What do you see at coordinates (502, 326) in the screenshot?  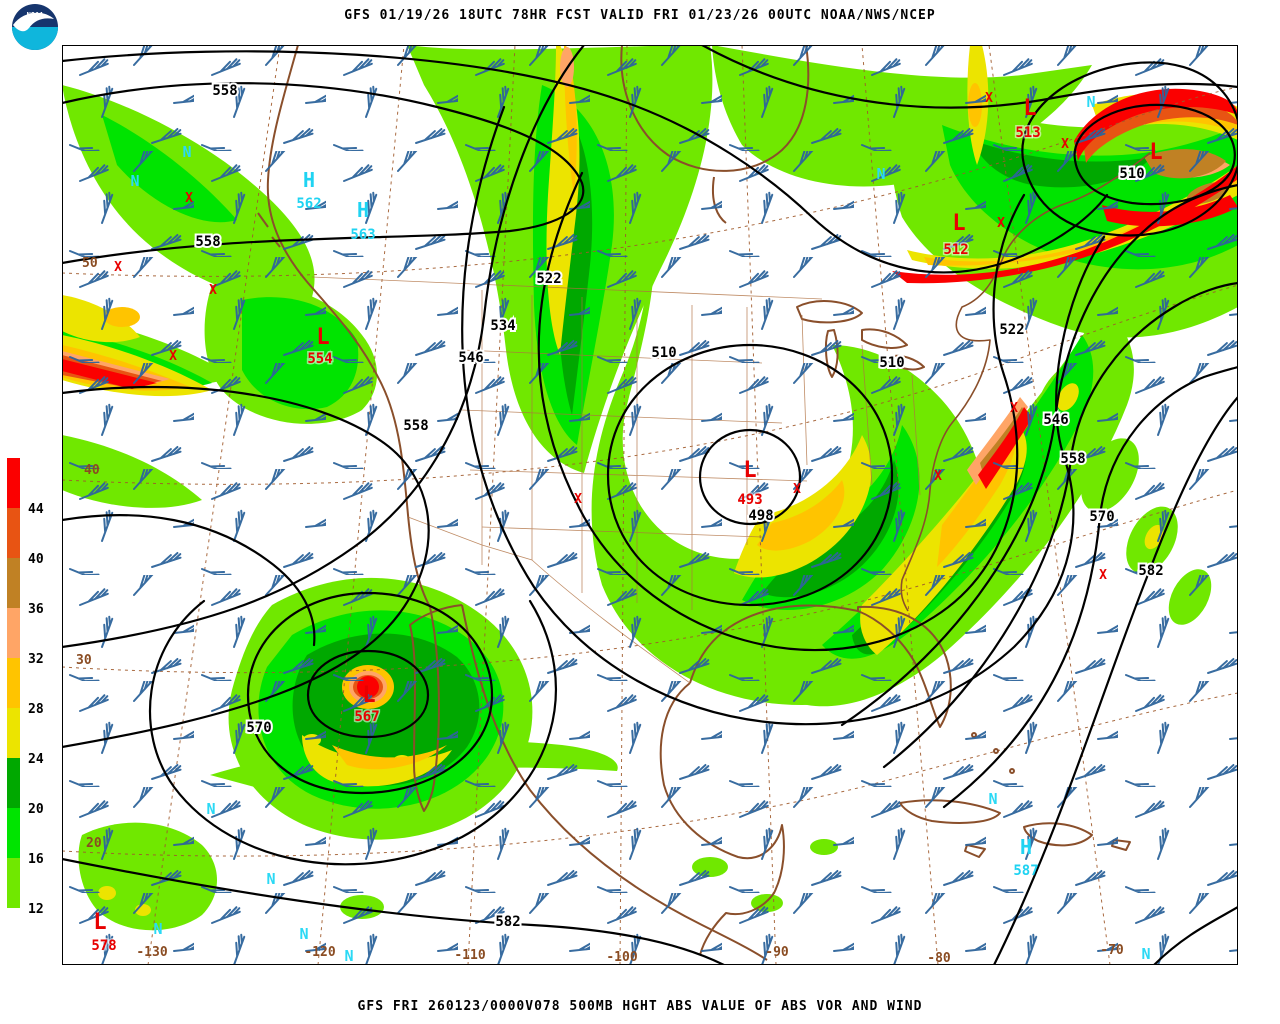 I see `contour-label: 534` at bounding box center [502, 326].